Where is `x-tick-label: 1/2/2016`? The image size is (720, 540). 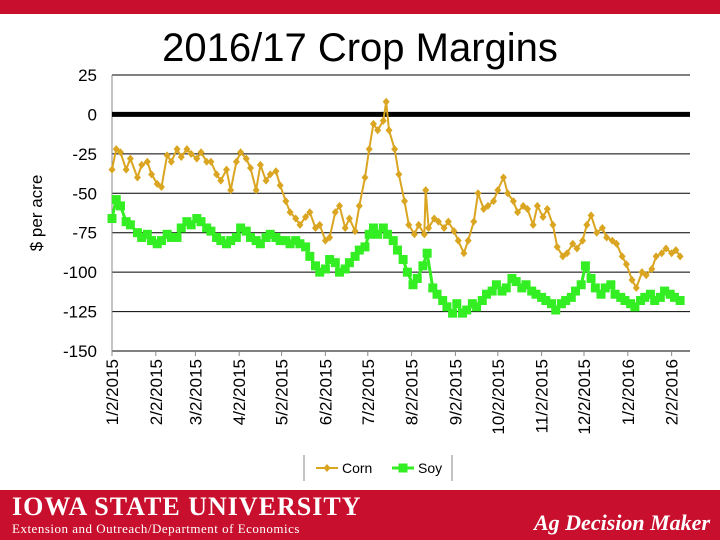
x-tick-label: 1/2/2016 is located at coordinates (628, 392).